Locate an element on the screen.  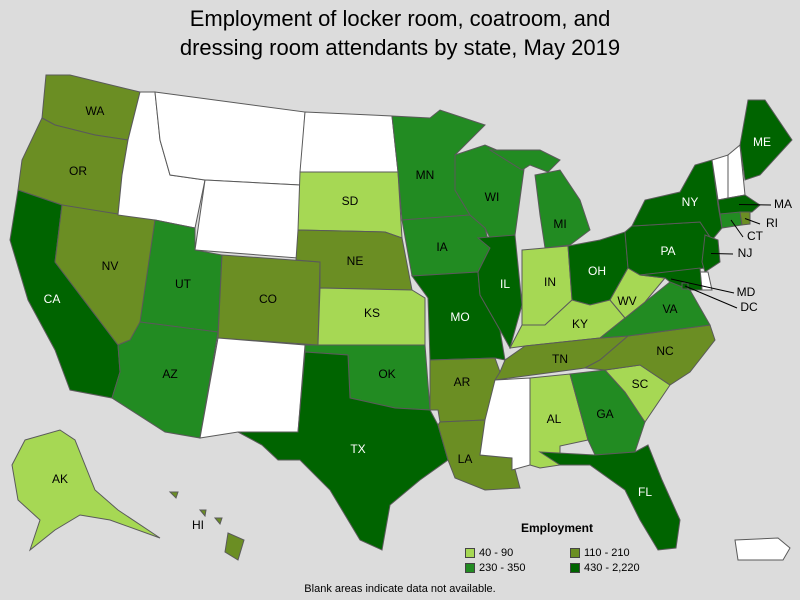
state-label-wa: WA is located at coordinates (95, 111).